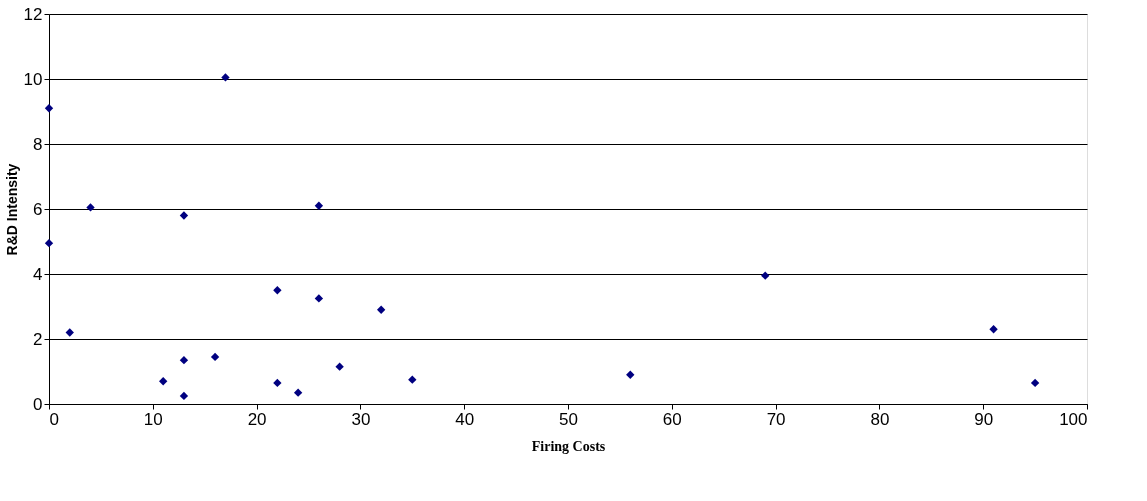 Image resolution: width=1147 pixels, height=501 pixels. I want to click on x-tick-label: 50, so click(568, 419).